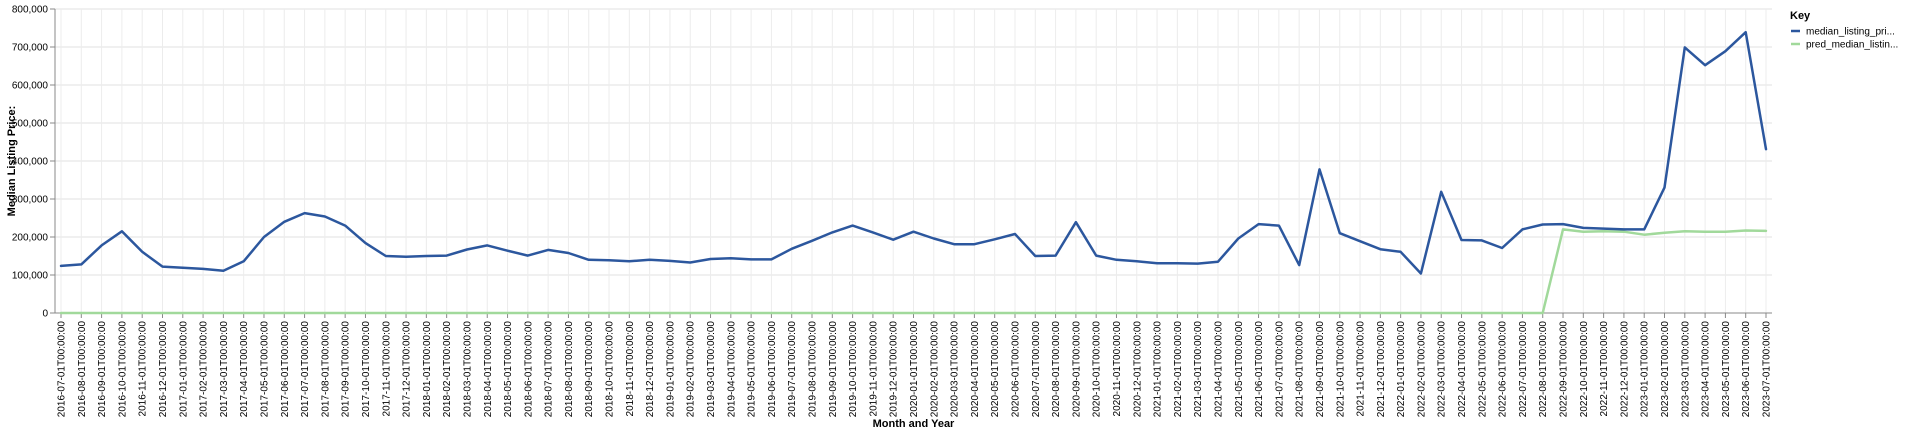 This screenshot has width=1920, height=434. Describe the element at coordinates (934, 369) in the screenshot. I see `x-tick-label: 2020-02-01T00:00:00` at that location.